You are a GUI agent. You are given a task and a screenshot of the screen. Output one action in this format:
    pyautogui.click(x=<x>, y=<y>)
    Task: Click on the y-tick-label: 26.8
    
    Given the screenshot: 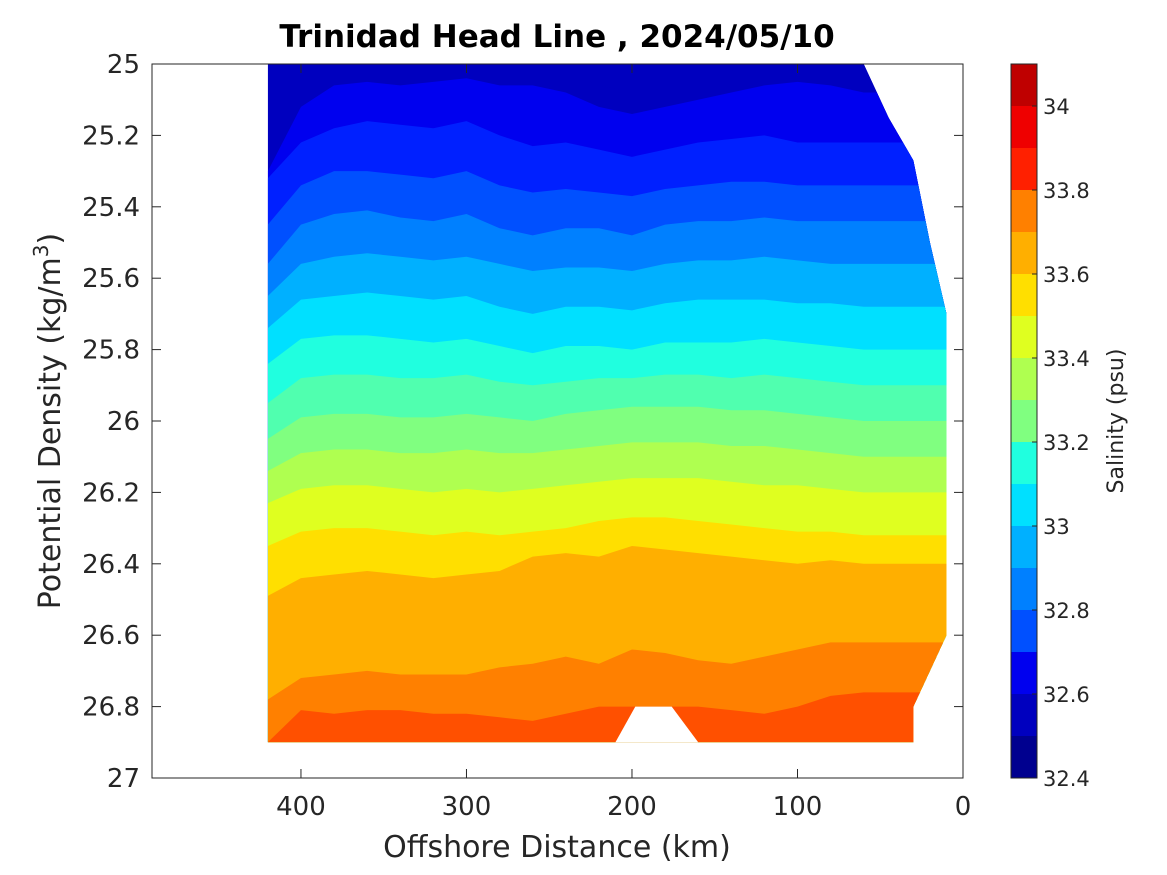 What is the action you would take?
    pyautogui.click(x=111, y=708)
    